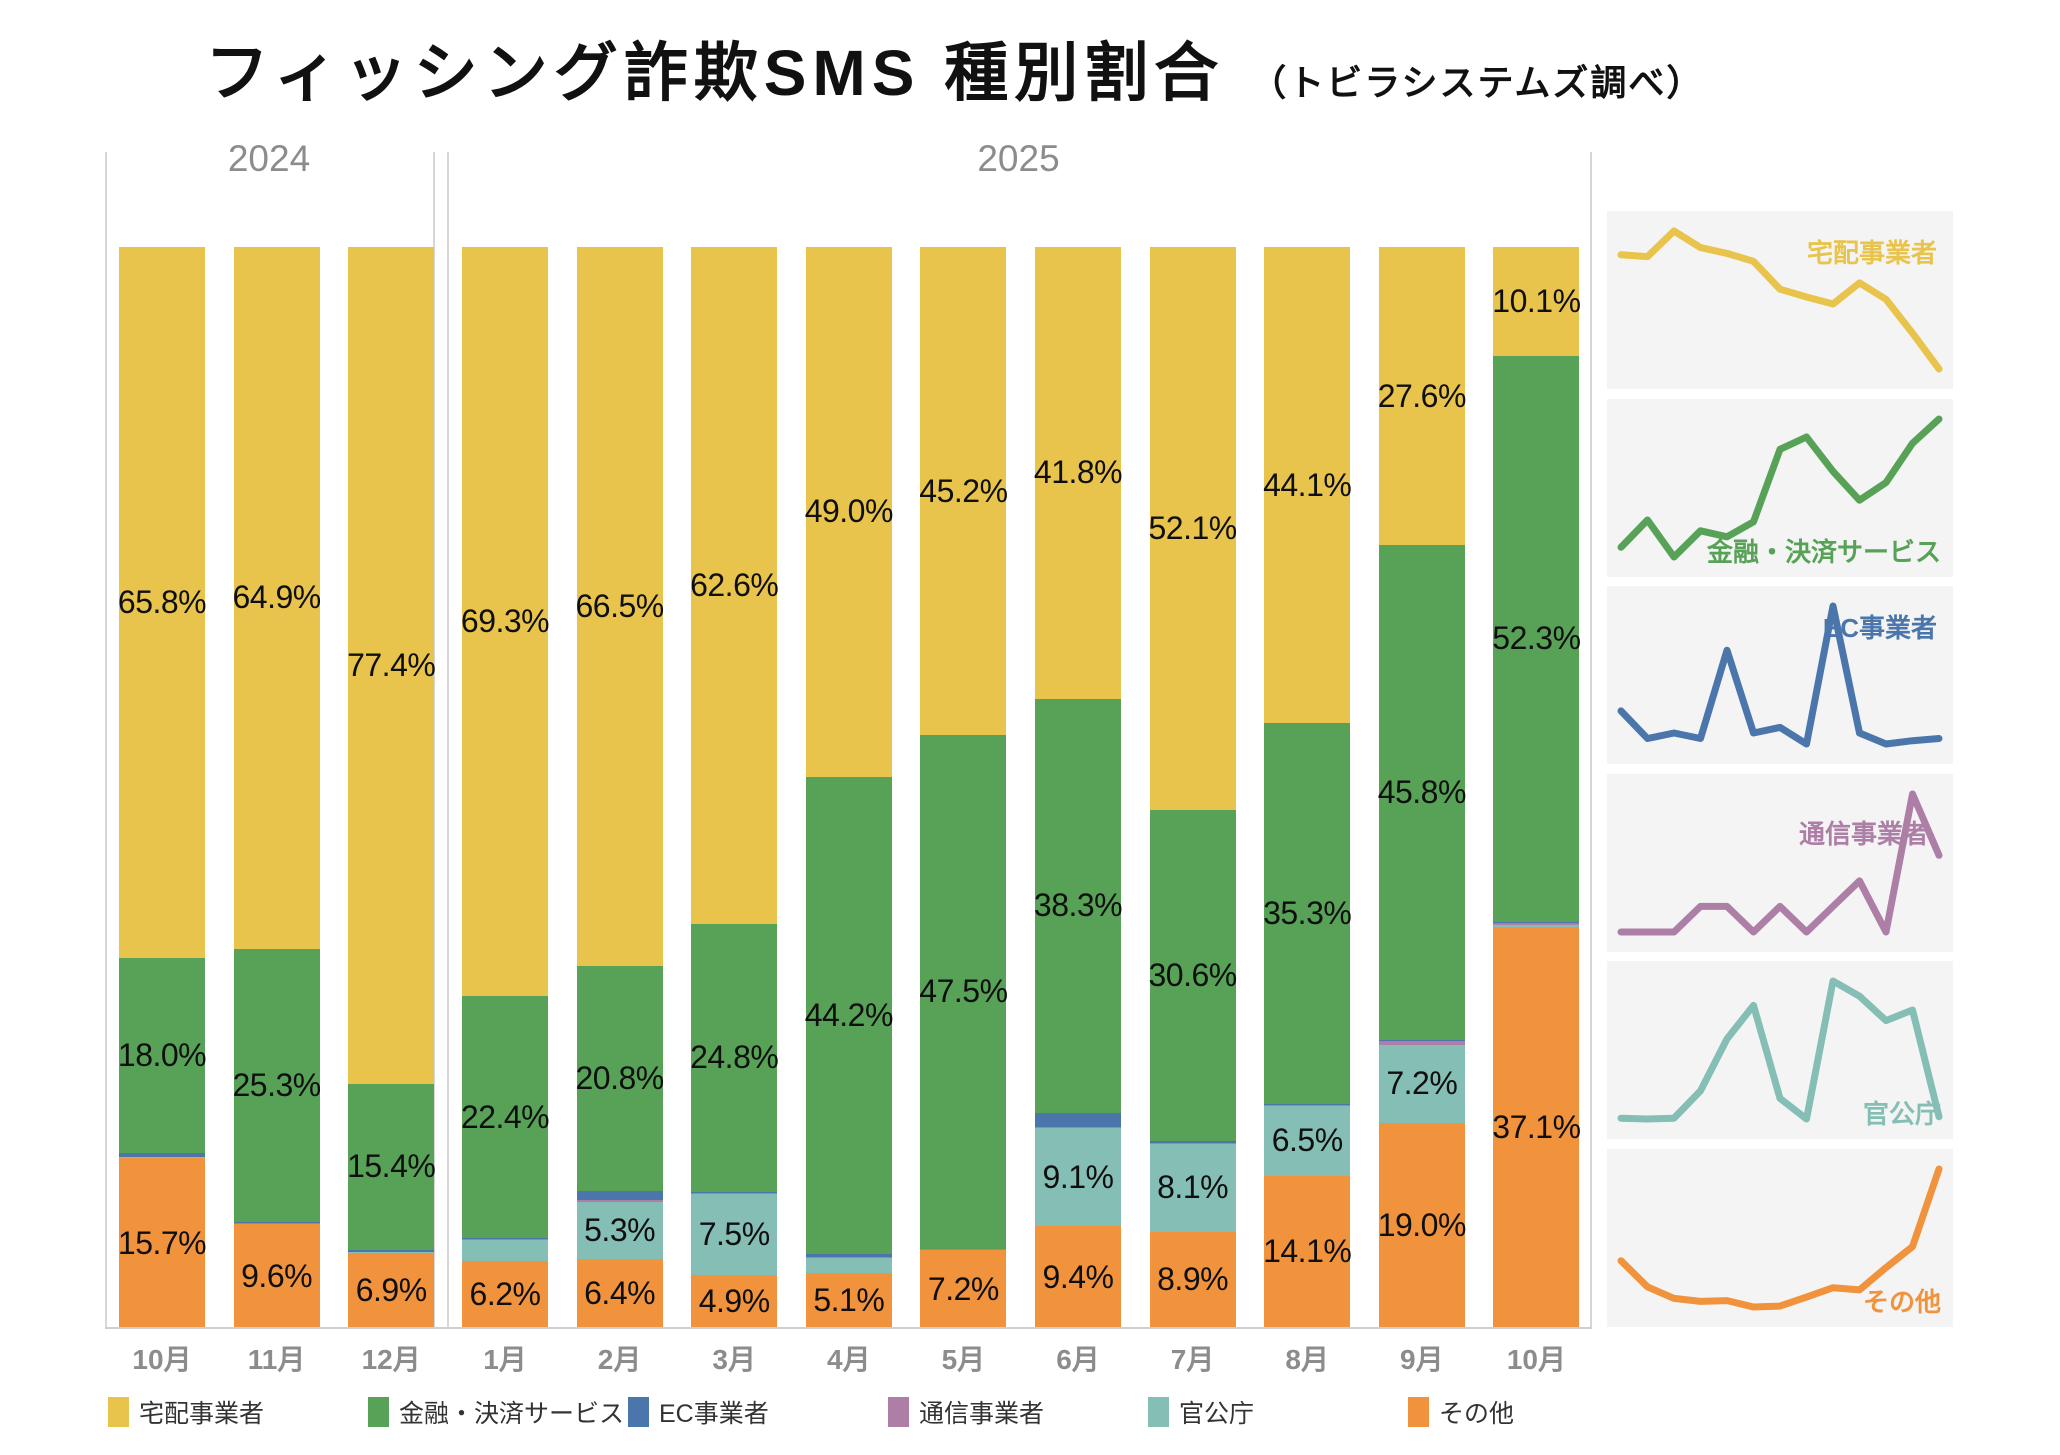  I want to click on x-axis-label: 8月, so click(1307, 1359).